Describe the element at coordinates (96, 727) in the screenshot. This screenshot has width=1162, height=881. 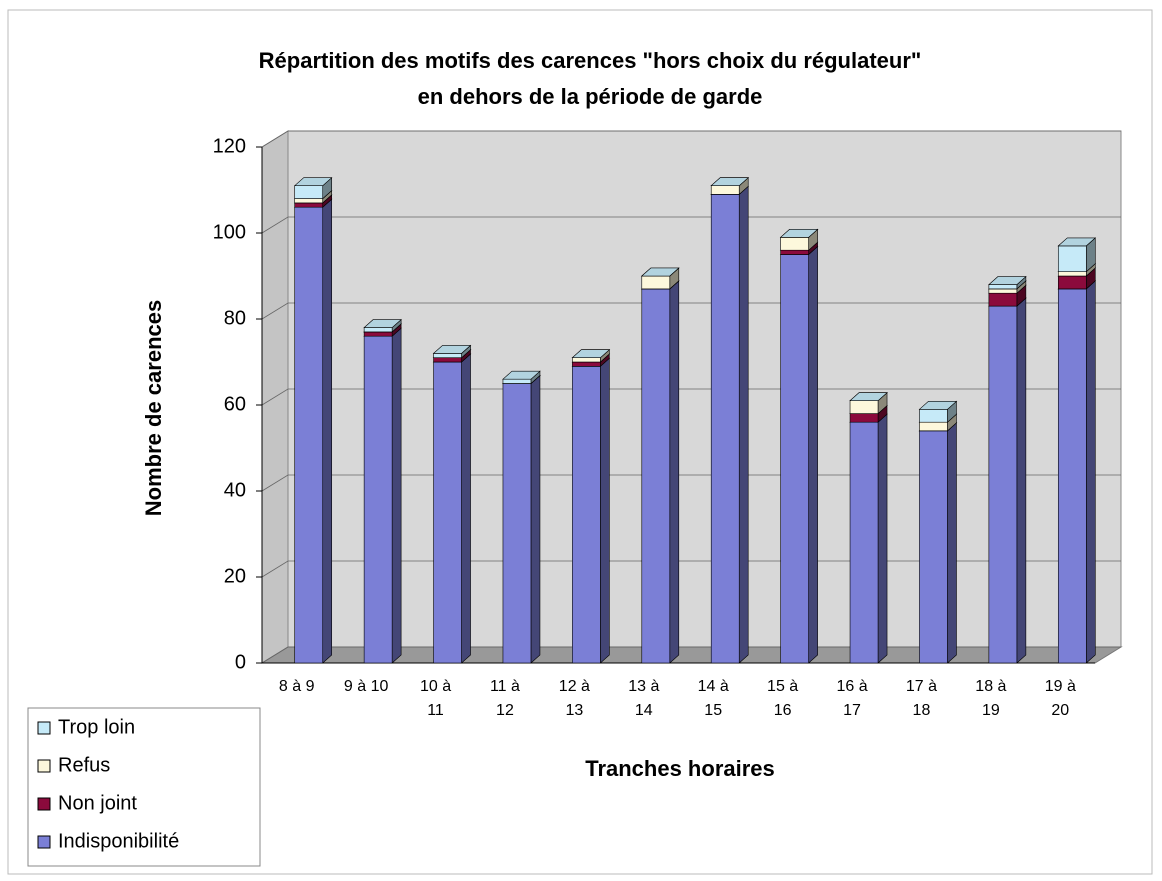
I see `legend-label: Trop loin` at that location.